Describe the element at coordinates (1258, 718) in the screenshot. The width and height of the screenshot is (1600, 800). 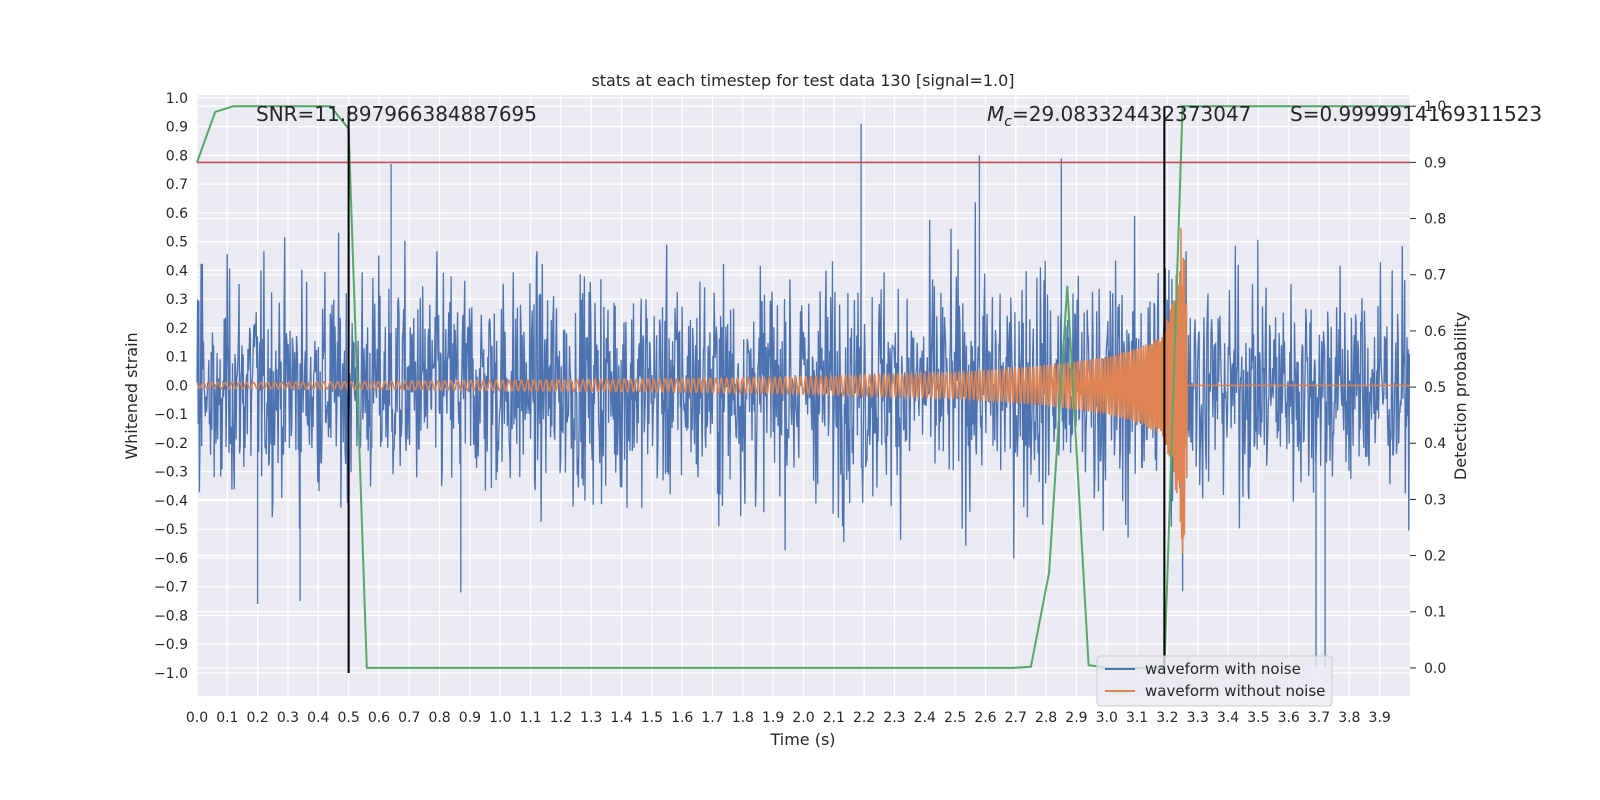
I see `x-tick-label: 3.5` at that location.